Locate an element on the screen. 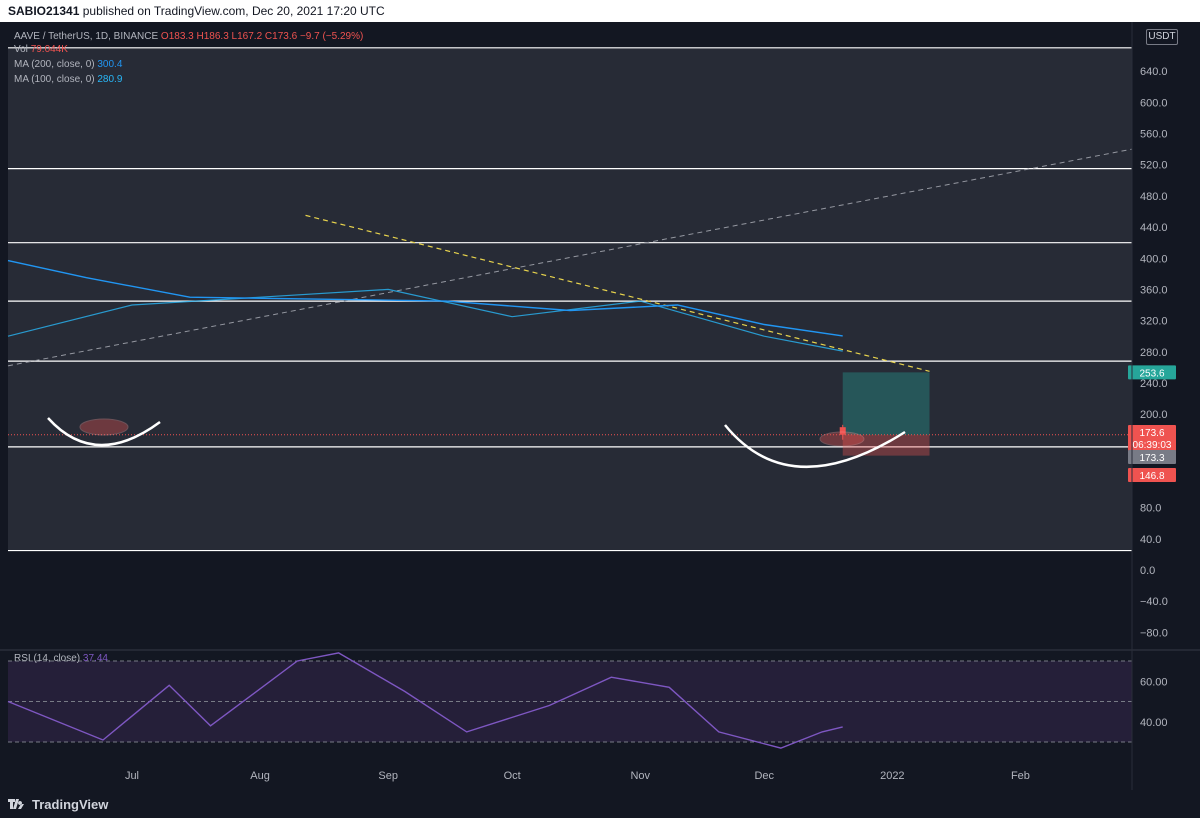 The height and width of the screenshot is (818, 1200). time-tick-label: Aug is located at coordinates (260, 776).